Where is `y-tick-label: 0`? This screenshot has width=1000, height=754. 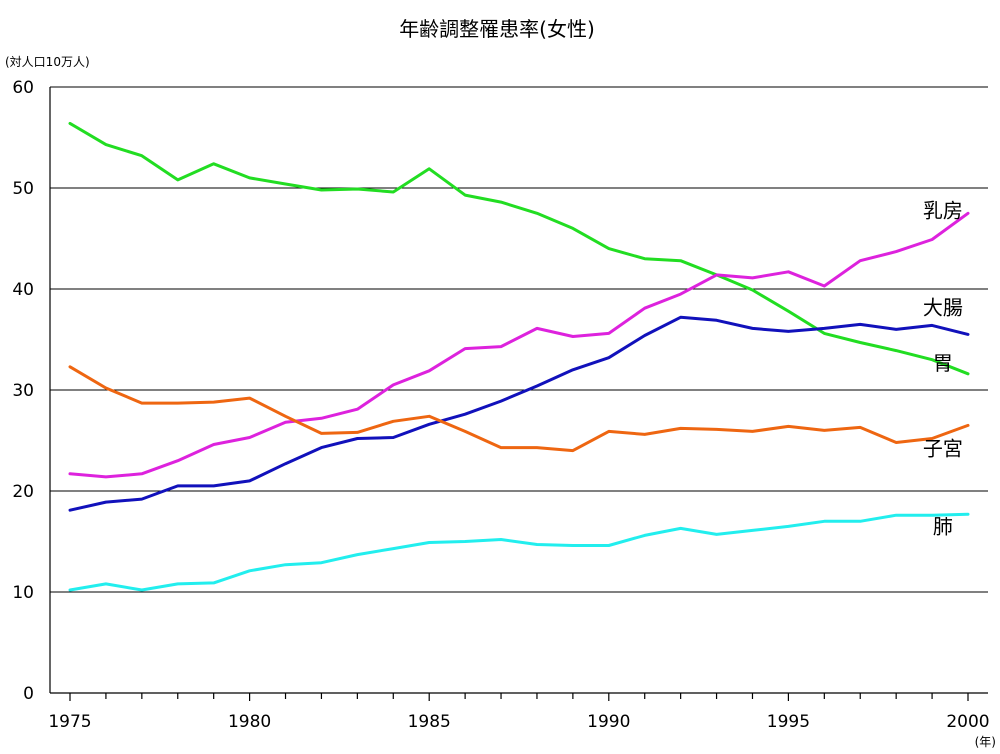 y-tick-label: 0 is located at coordinates (28, 694).